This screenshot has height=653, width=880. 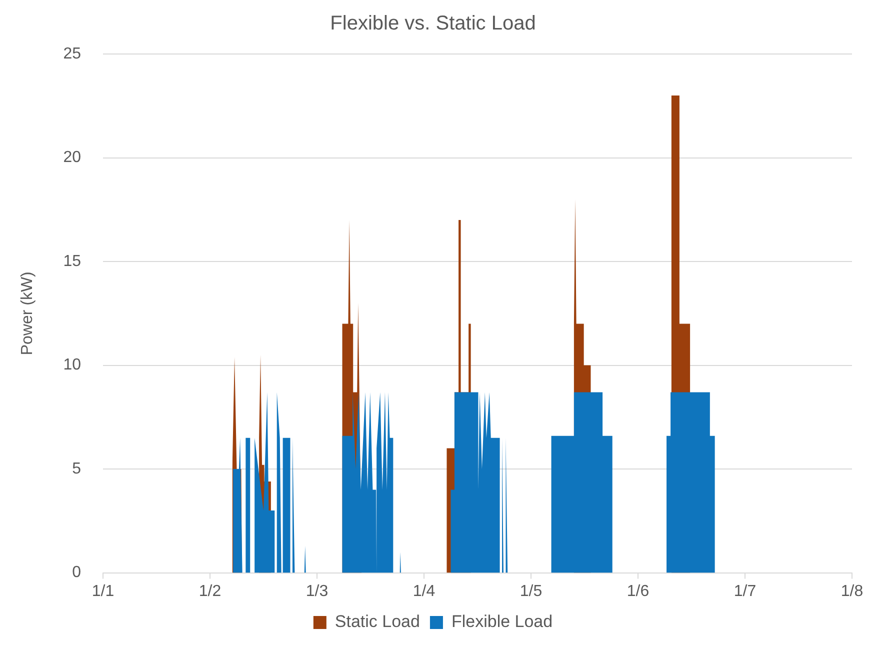 I want to click on y-tick-label: 15, so click(x=72, y=261).